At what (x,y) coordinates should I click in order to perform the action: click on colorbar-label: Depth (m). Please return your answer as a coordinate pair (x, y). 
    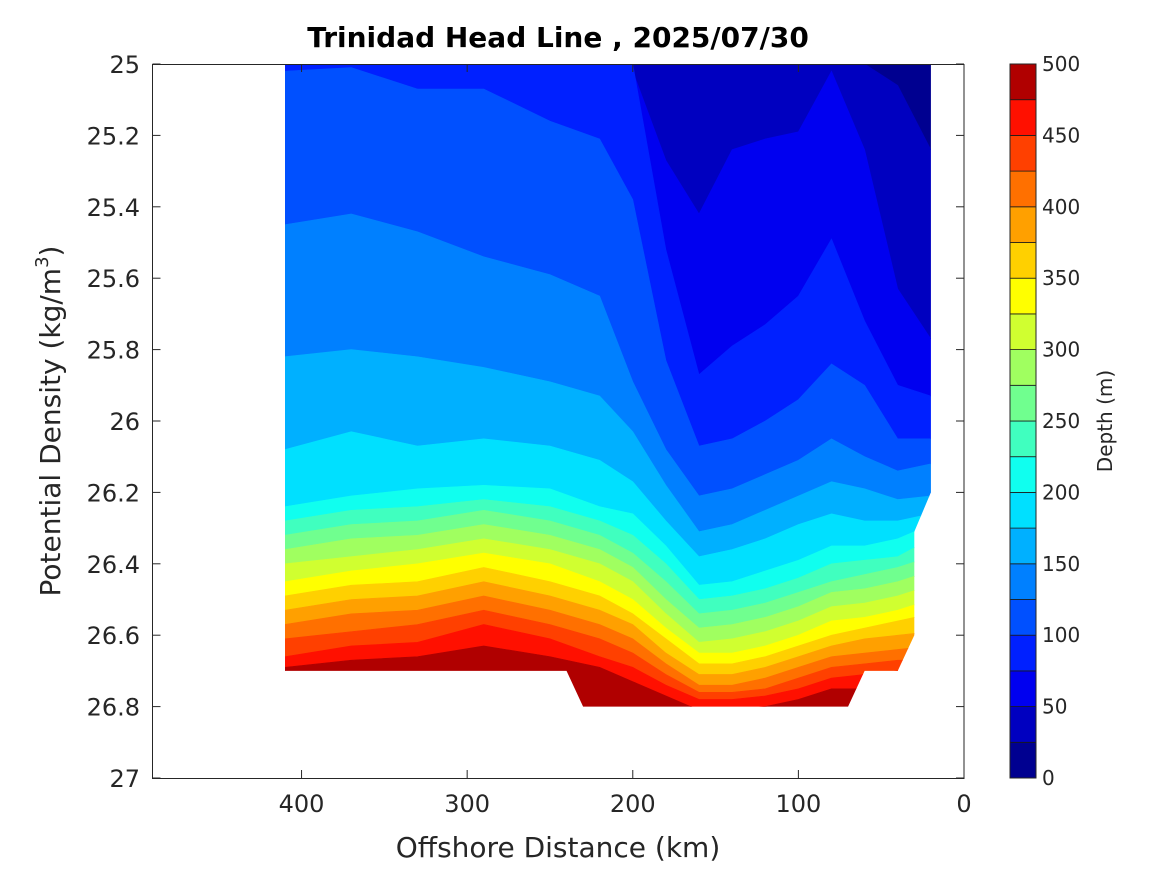
    Looking at the image, I should click on (1105, 421).